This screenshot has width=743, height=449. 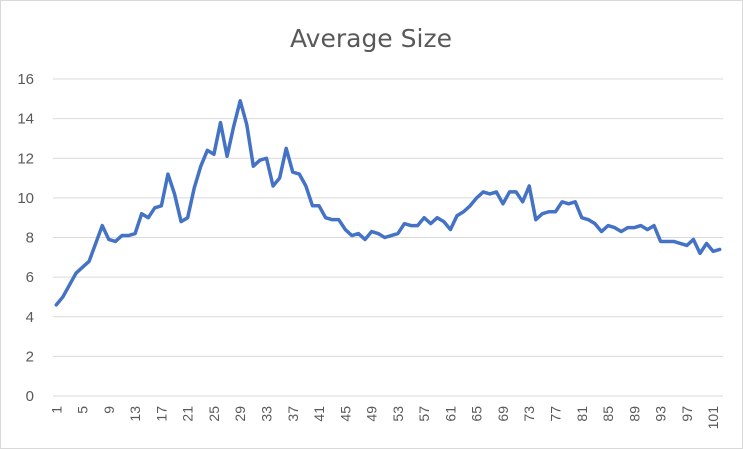 I want to click on chart-title: Average Size, so click(x=371, y=38).